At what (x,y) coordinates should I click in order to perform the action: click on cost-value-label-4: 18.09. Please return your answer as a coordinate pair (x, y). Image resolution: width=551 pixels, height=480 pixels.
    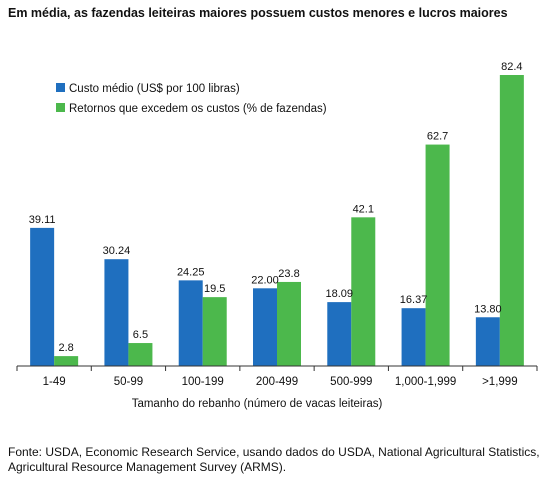
    Looking at the image, I should click on (340, 294).